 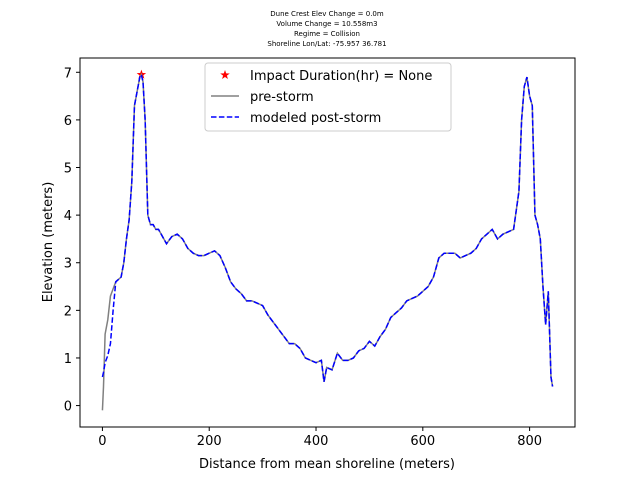 What do you see at coordinates (209, 441) in the screenshot?
I see `x-tick-label: 200` at bounding box center [209, 441].